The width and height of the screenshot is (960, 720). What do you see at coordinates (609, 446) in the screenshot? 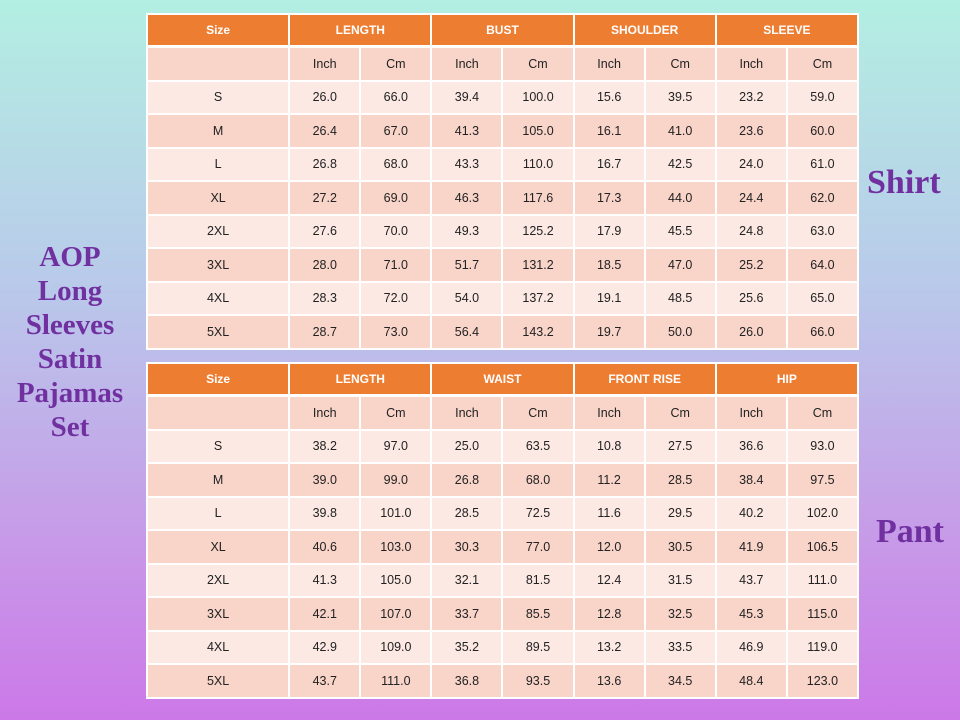
I see `value-cell: 10.8` at bounding box center [609, 446].